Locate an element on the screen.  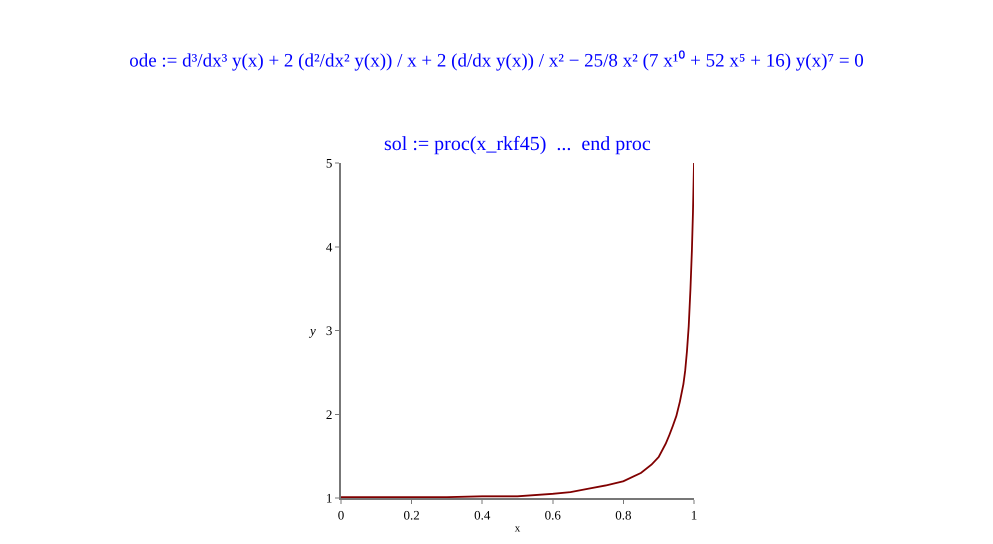
chart-subtitle: sol := proc(x_rkf45) ... end proc is located at coordinates (517, 144).